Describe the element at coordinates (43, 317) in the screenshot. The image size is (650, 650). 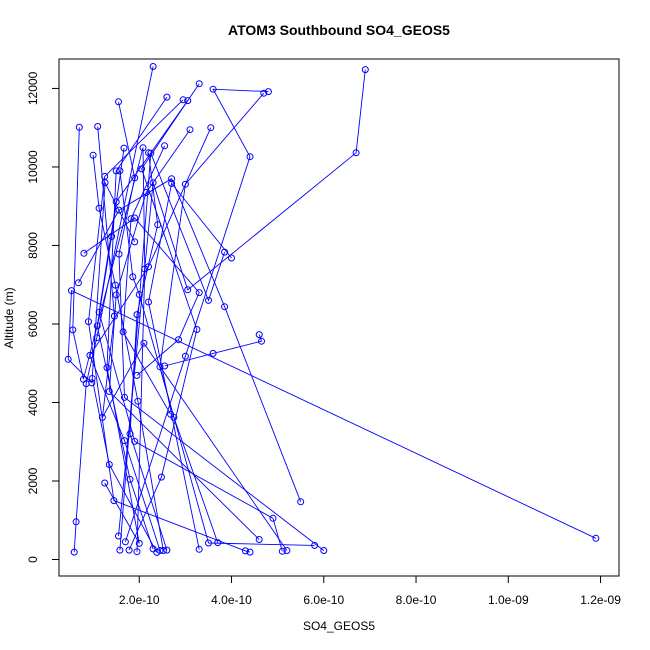
I see `y-axis: 0 2000 4000 6000 8000 10000 12000` at that location.